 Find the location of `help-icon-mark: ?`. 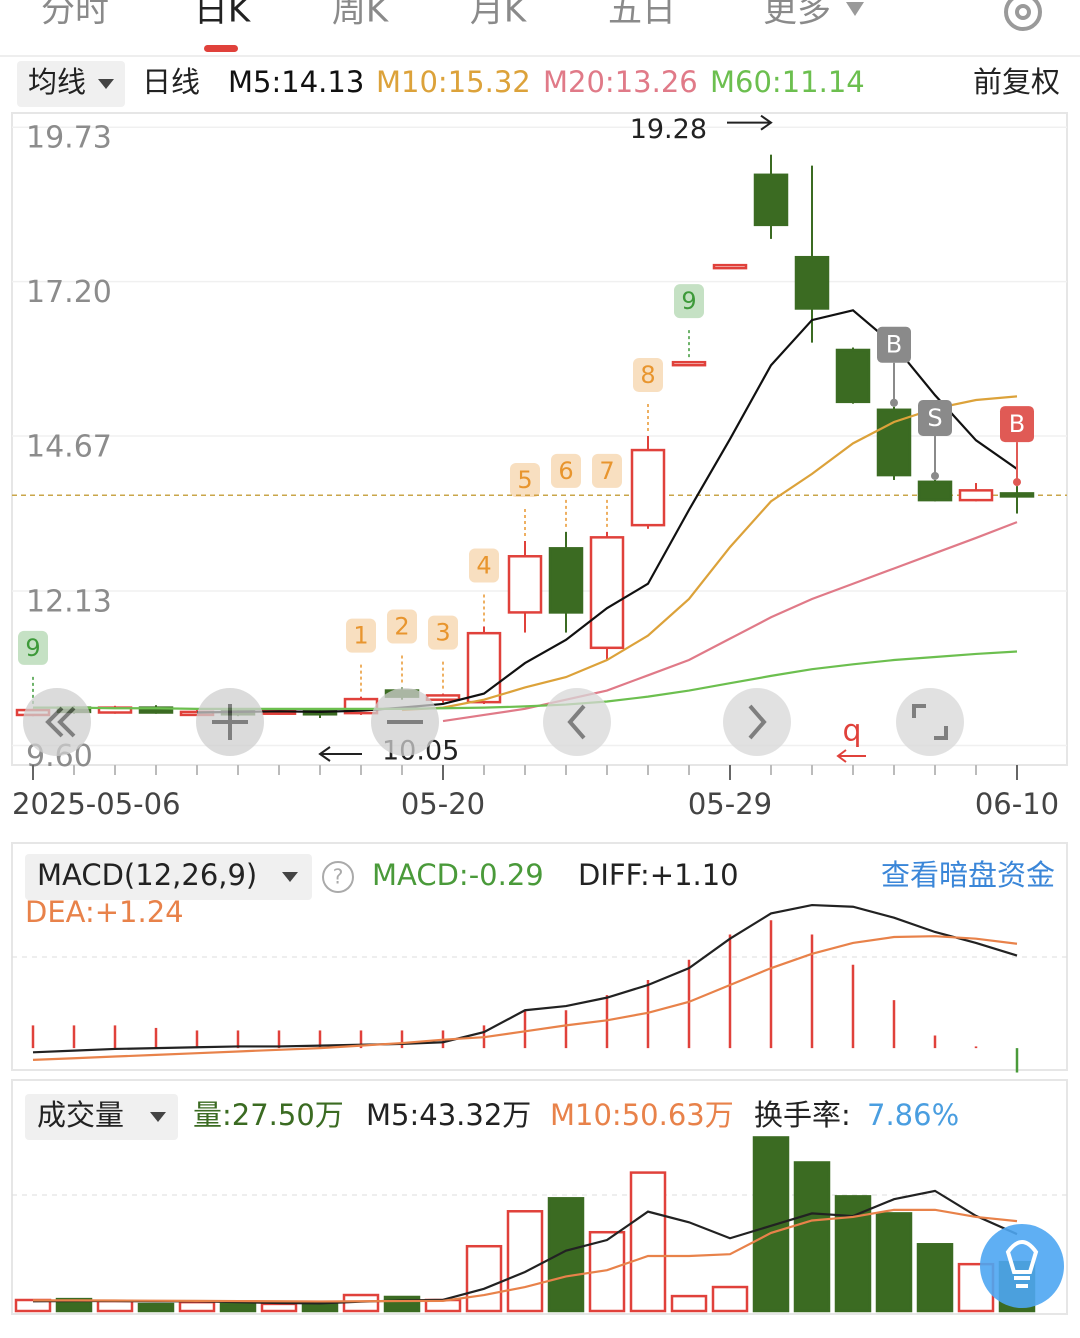

help-icon-mark: ? is located at coordinates (338, 877).